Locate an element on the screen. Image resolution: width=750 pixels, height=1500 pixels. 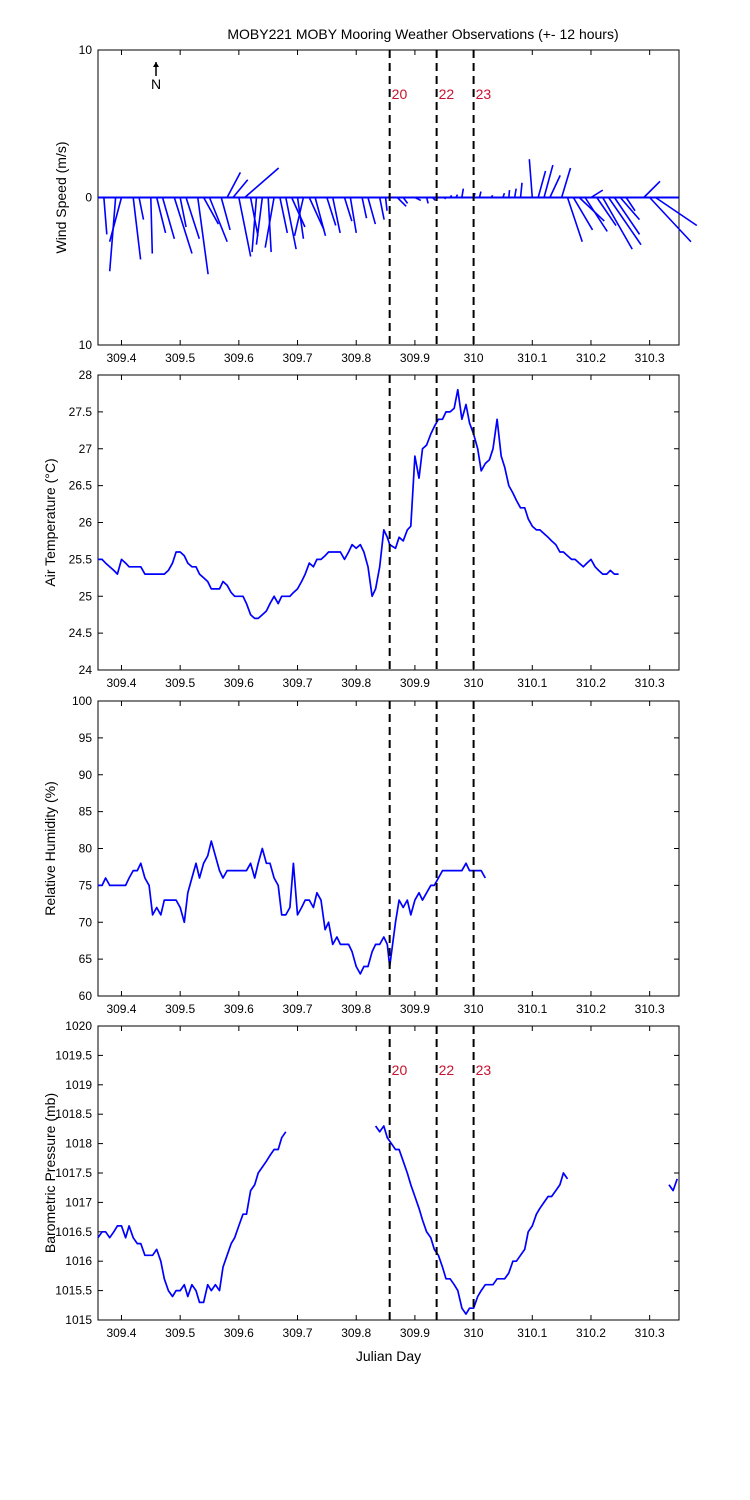
y-tick-label: 1017 is located at coordinates (78, 1202).